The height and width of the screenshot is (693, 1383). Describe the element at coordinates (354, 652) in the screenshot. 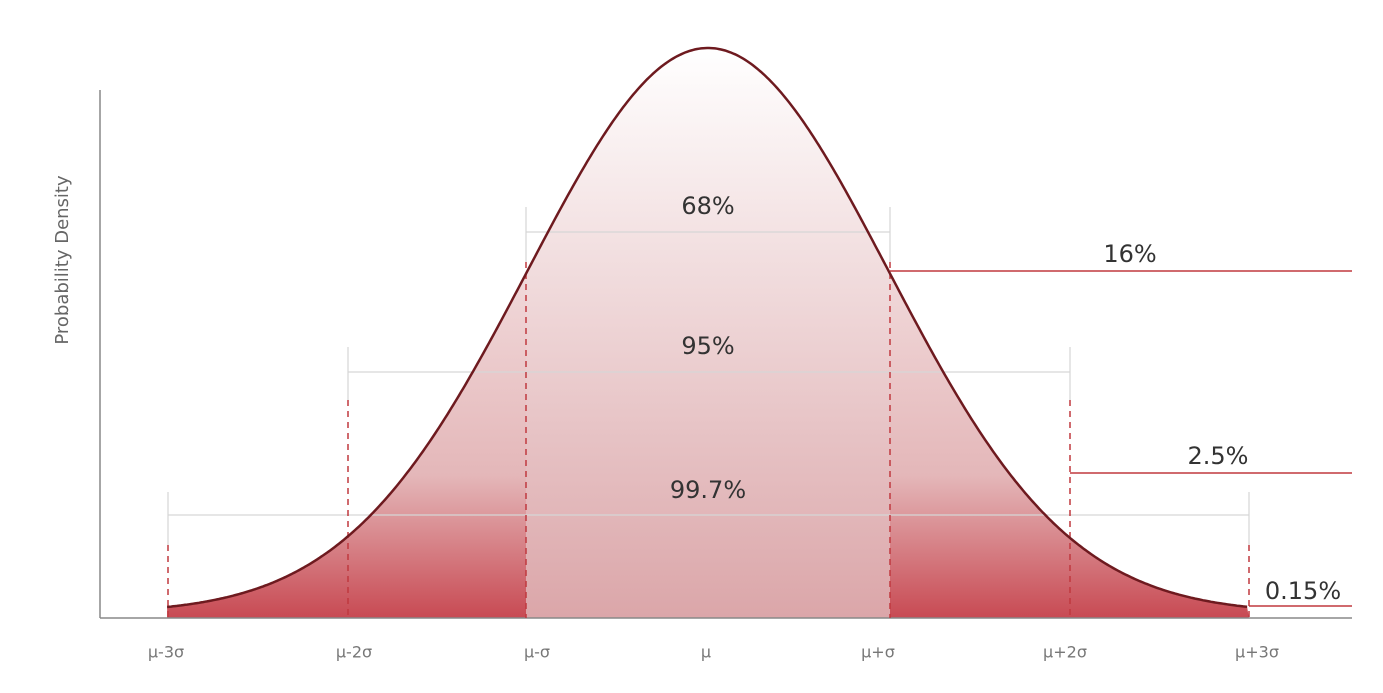

I see `x-tick-label: μ-2σ` at that location.